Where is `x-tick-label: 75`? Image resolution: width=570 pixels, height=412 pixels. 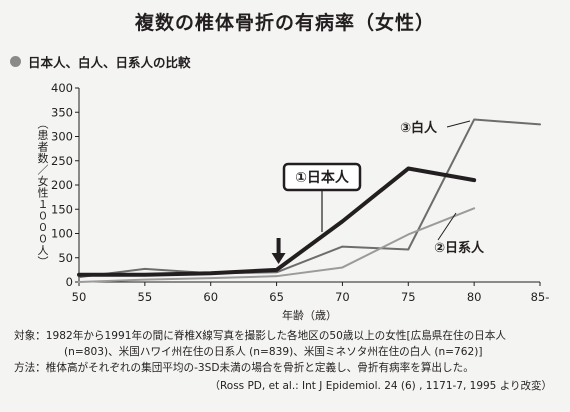
x-tick-label: 75 is located at coordinates (408, 297).